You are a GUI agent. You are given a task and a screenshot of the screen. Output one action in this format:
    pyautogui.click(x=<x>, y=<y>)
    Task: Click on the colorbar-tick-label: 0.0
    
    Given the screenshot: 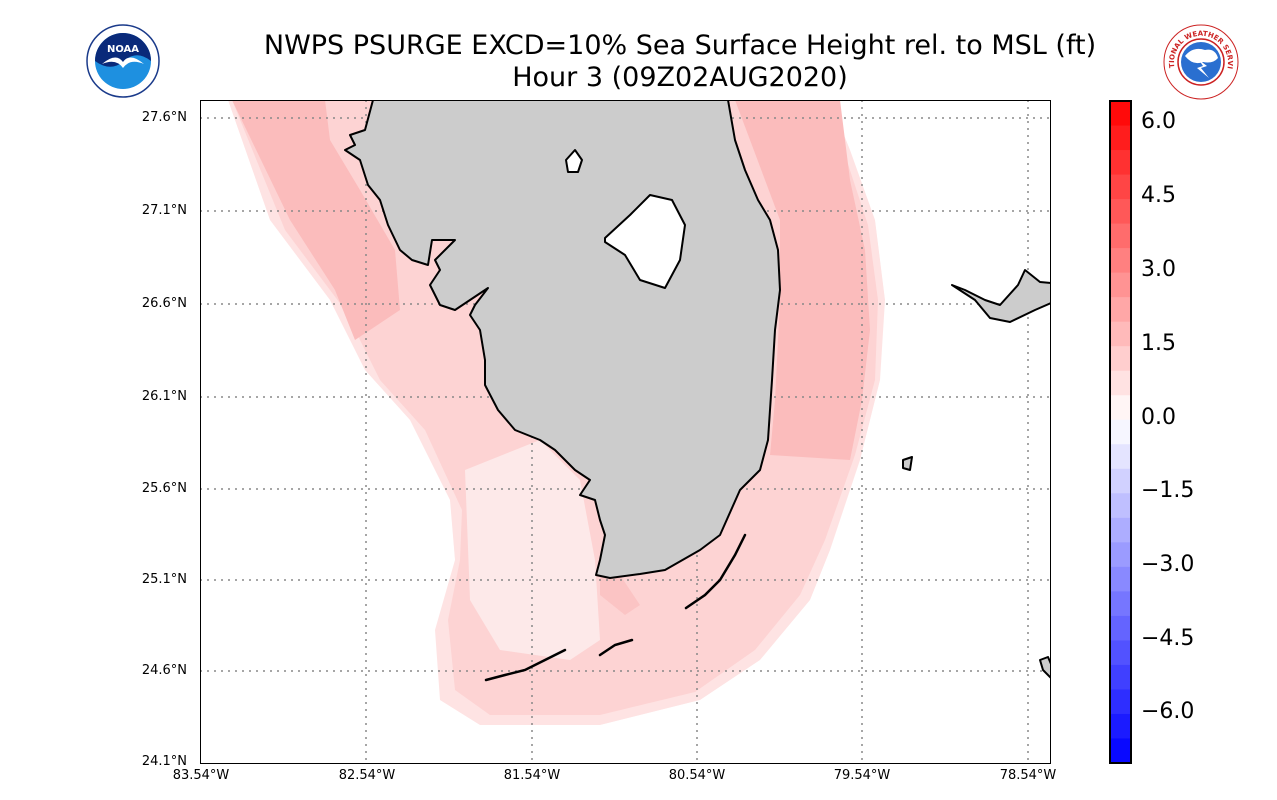 What is the action you would take?
    pyautogui.click(x=1158, y=417)
    